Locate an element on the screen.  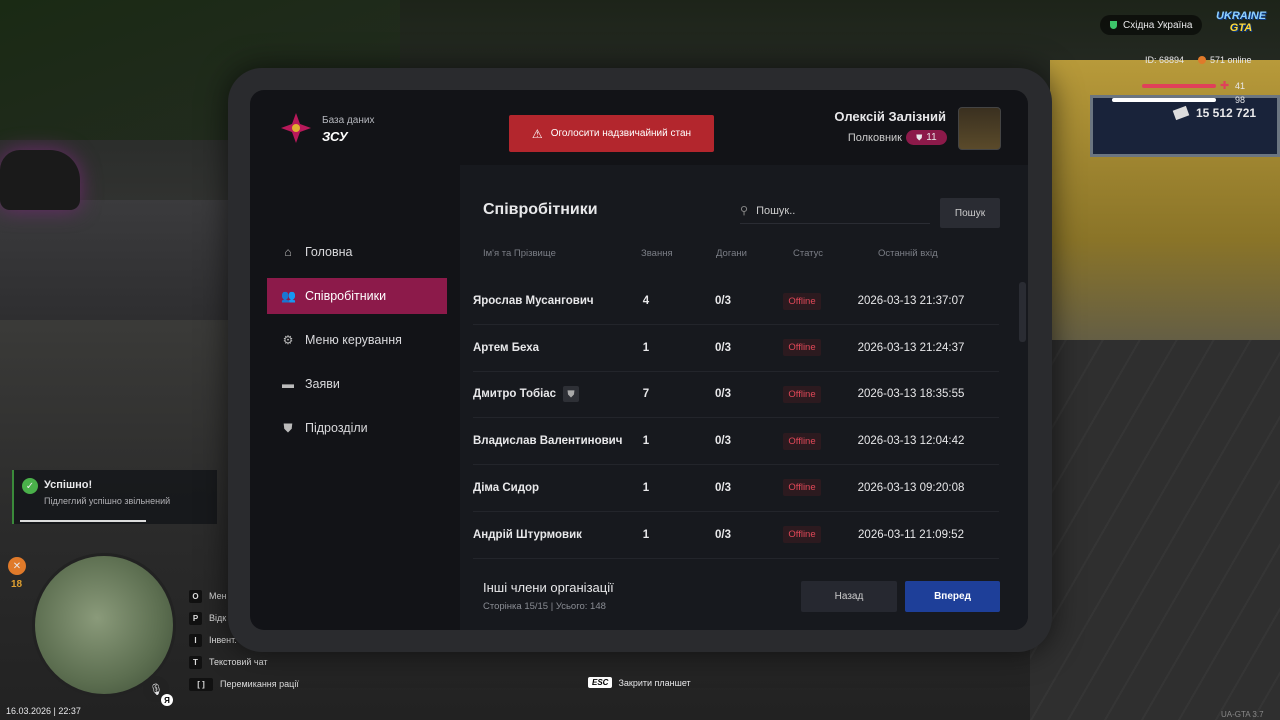
logo-top: UKRAINE is located at coordinates (1241, 16).